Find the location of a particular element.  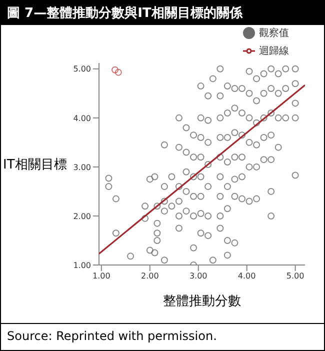

x-tick-label: 5.00 is located at coordinates (295, 276).